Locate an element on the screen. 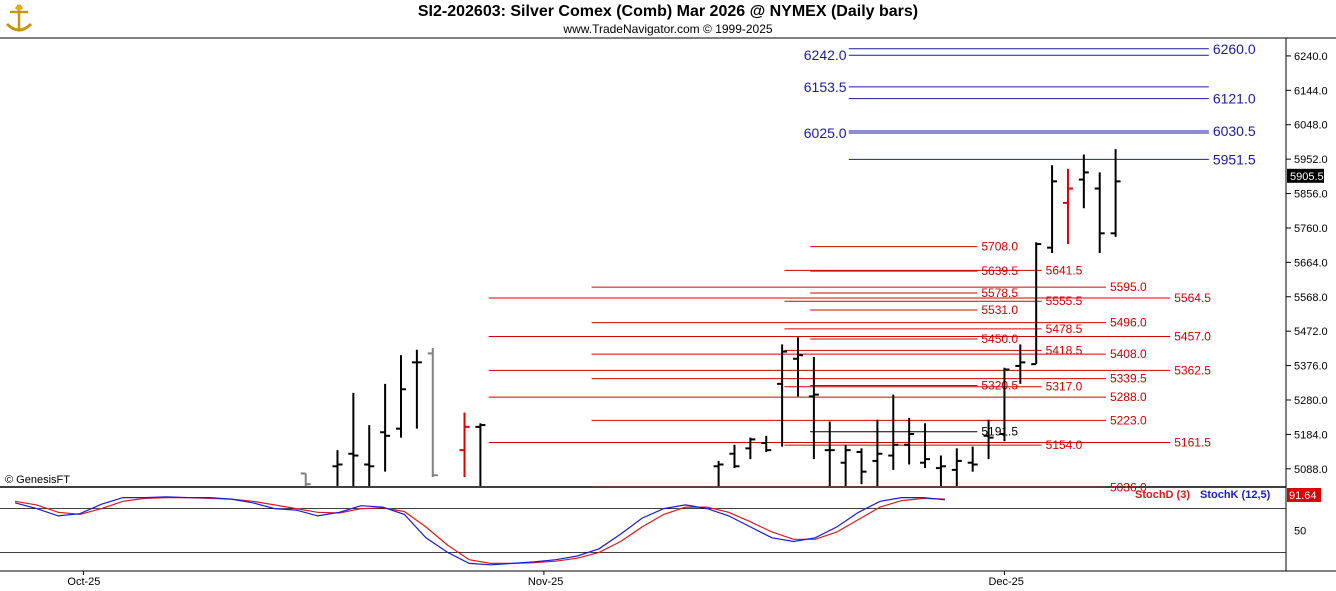 Image resolution: width=1336 pixels, height=591 pixels. stoch-k-legend: StochK (12,5) is located at coordinates (1235, 495).